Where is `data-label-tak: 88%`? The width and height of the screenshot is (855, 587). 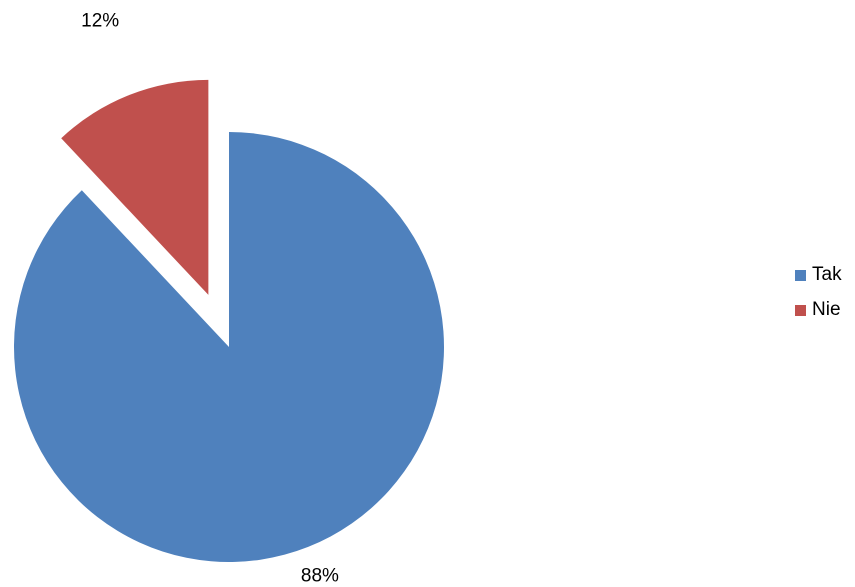
data-label-tak: 88% is located at coordinates (320, 576).